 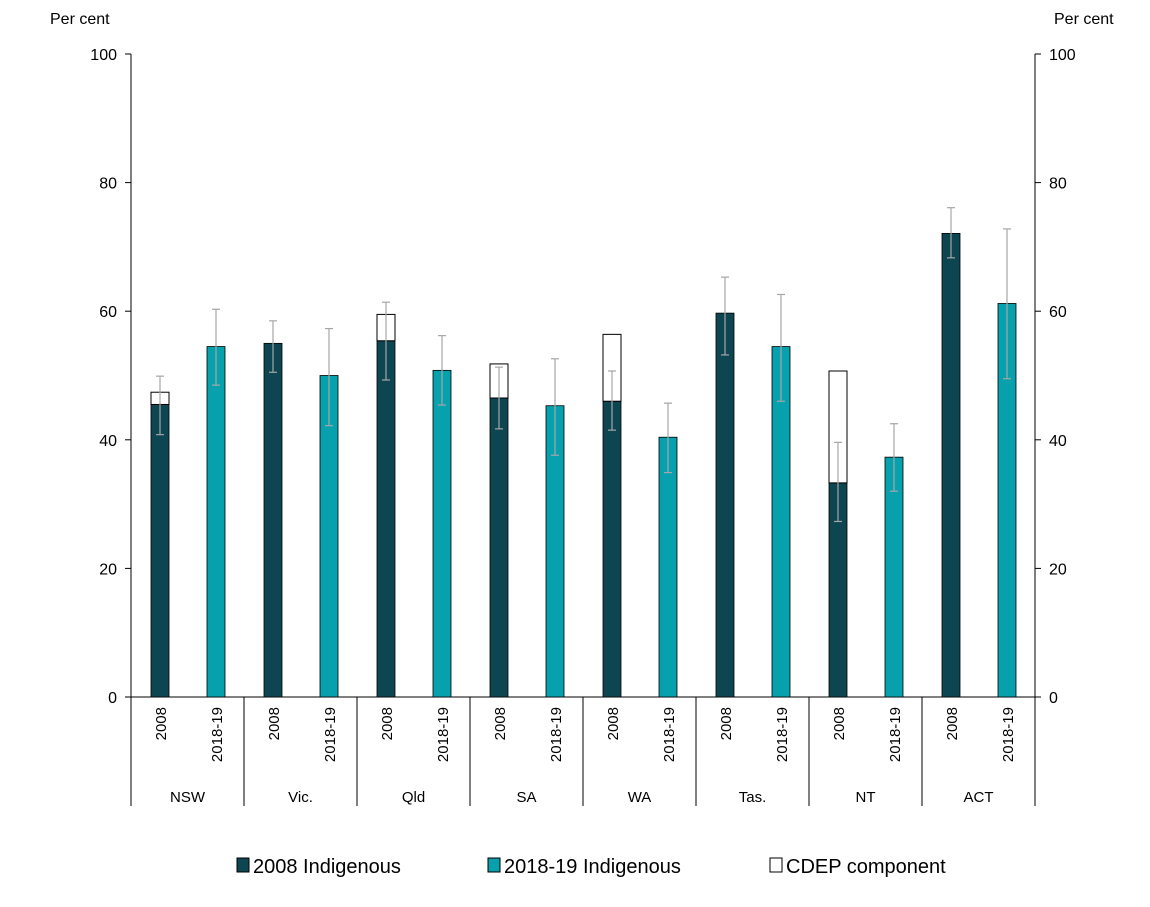 I want to click on error-bar-2008-act, so click(x=951, y=233).